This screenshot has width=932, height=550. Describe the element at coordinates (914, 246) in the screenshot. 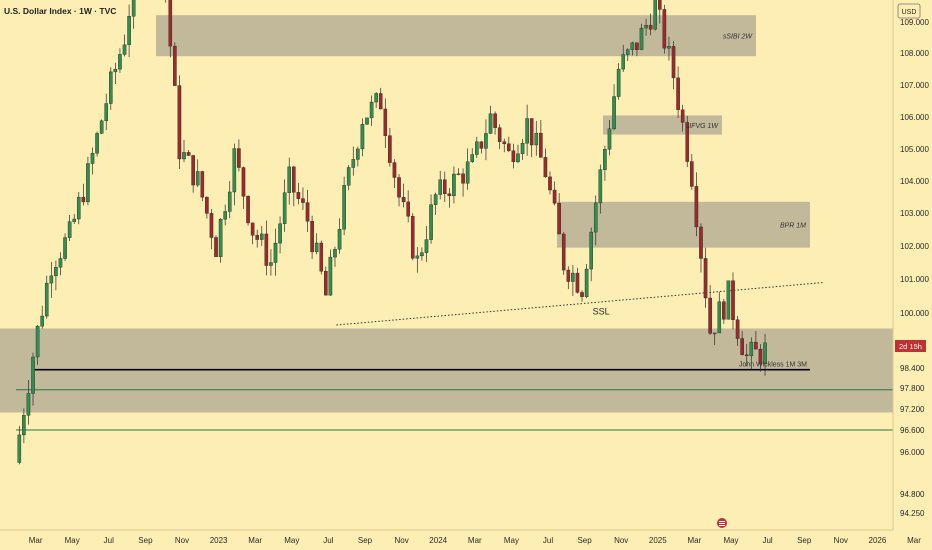

I see `y-tick-label: 102.000` at that location.